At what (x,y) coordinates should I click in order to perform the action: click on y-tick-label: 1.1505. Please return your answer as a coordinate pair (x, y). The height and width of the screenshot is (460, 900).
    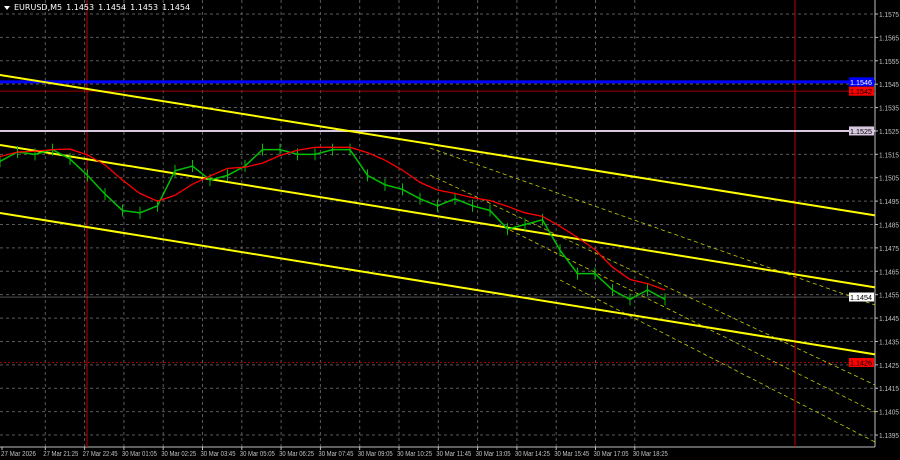
    Looking at the image, I should click on (889, 179).